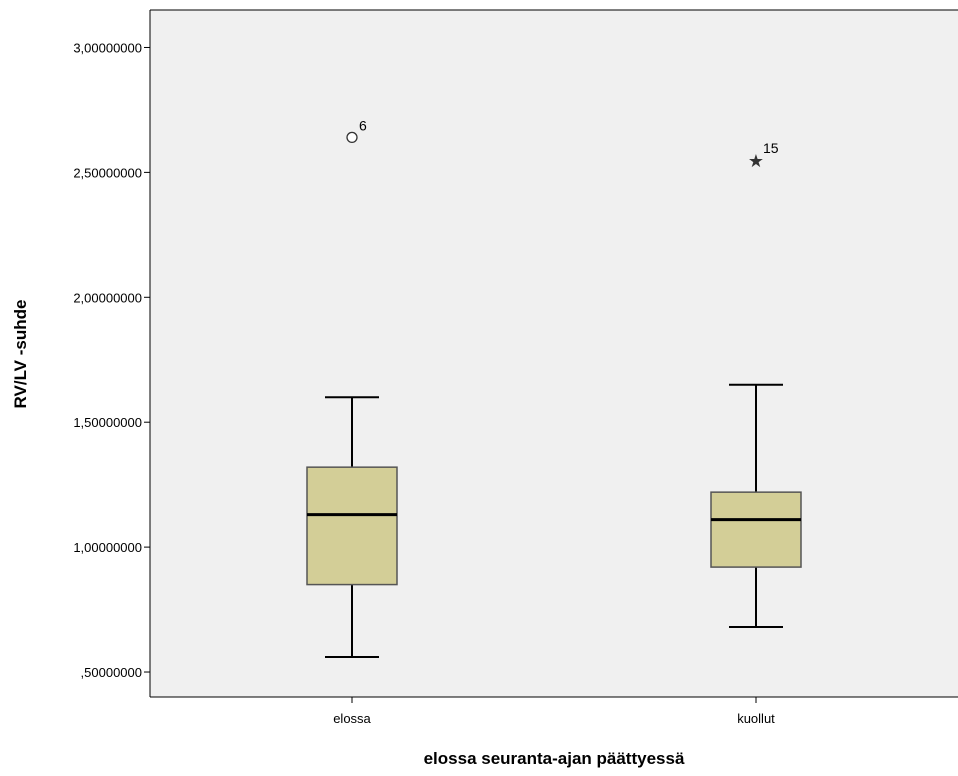 The height and width of the screenshot is (776, 958). What do you see at coordinates (352, 388) in the screenshot?
I see `box-group-elossa: 6` at bounding box center [352, 388].